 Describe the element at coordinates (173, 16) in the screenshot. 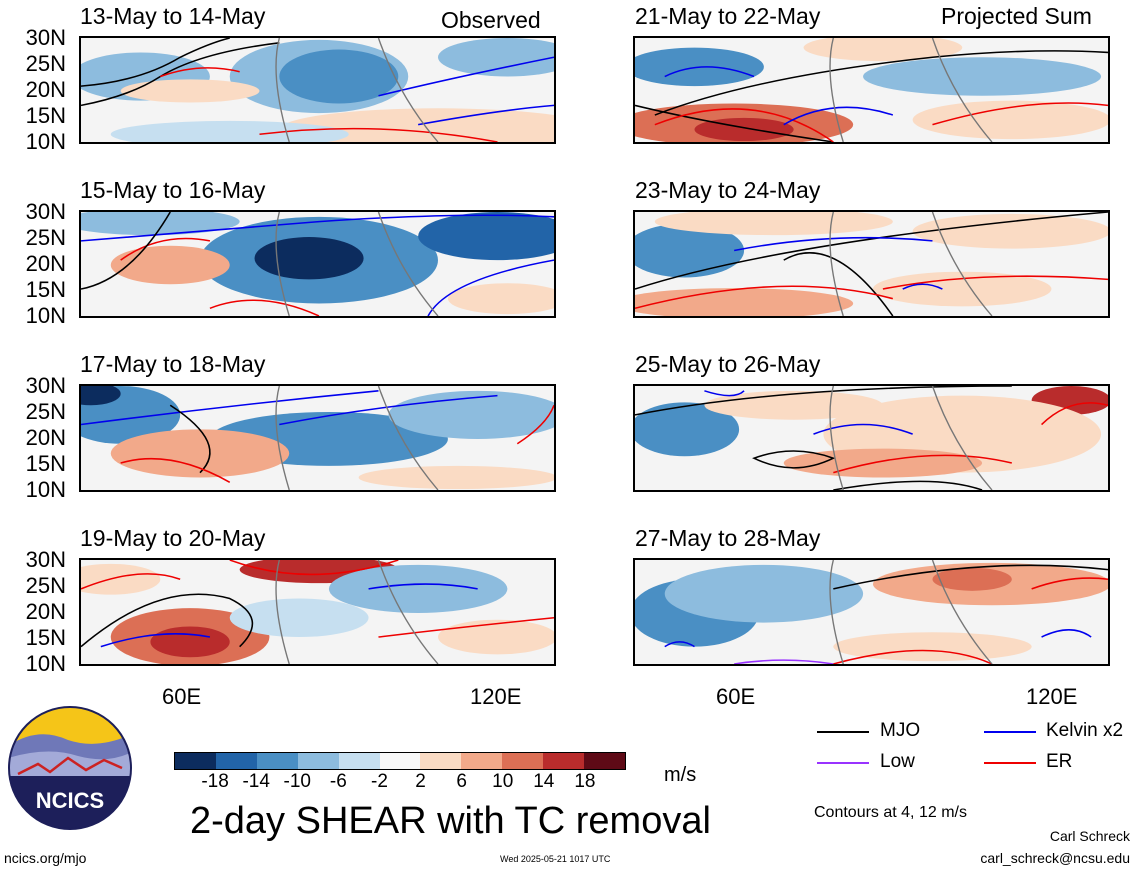

I see `panel-title-1: 13-May to 14-May` at that location.